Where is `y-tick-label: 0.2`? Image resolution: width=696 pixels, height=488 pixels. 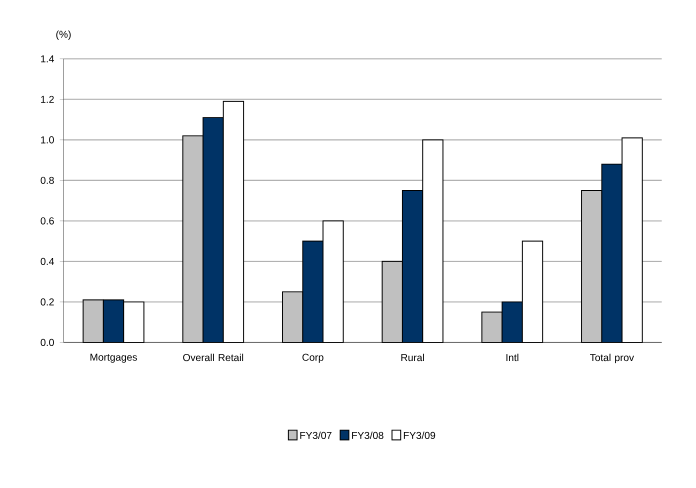
y-tick-label: 0.2 is located at coordinates (47, 302).